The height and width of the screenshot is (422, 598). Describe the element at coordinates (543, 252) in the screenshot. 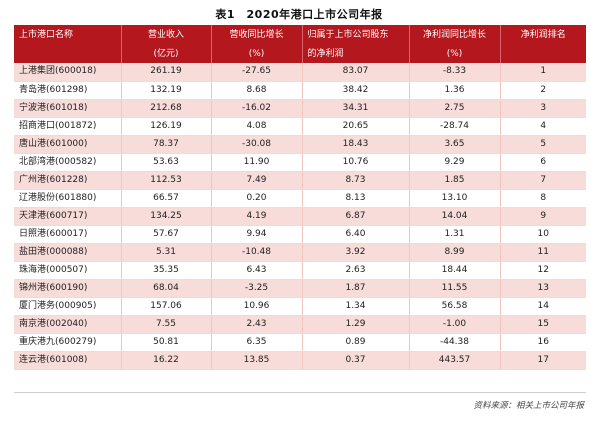

I see `cell-profit-rank: 11` at that location.